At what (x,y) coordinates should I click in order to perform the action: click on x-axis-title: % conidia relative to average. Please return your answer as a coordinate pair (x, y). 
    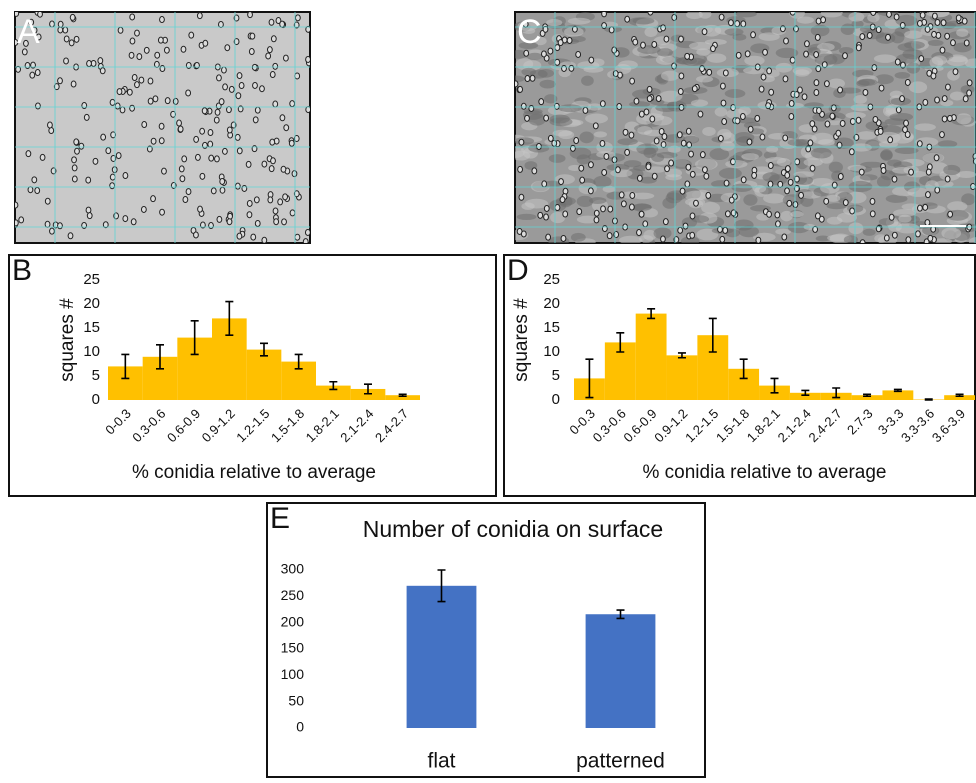
    Looking at the image, I should click on (765, 472).